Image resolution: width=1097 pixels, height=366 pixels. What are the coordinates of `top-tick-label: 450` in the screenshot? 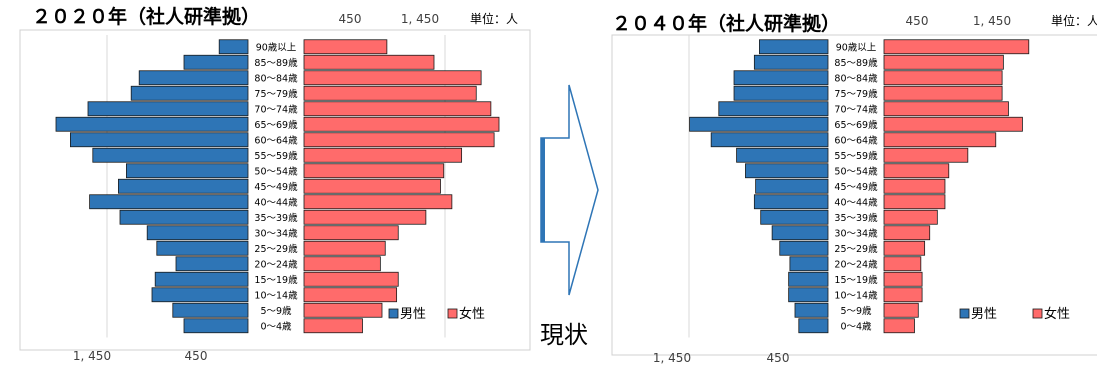 It's located at (917, 21).